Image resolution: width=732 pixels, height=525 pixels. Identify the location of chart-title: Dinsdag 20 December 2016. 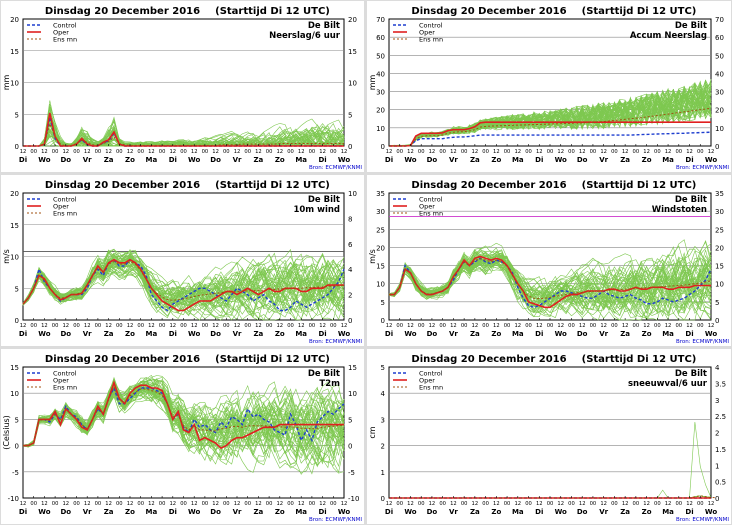
(122, 185).